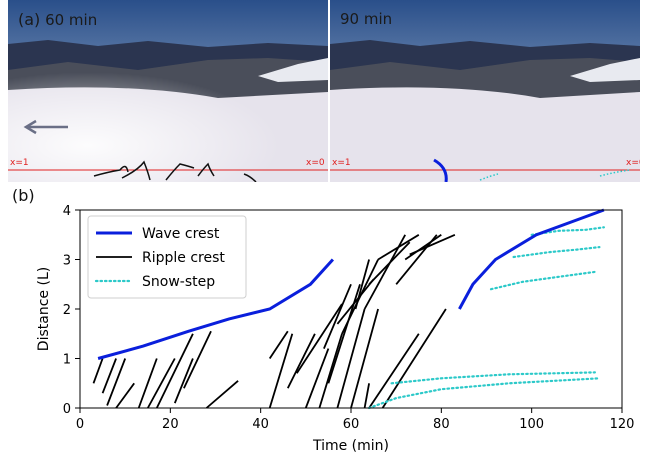 This screenshot has width=646, height=460. What do you see at coordinates (350, 446) in the screenshot?
I see `x-axis-label: Time (min)` at bounding box center [350, 446].